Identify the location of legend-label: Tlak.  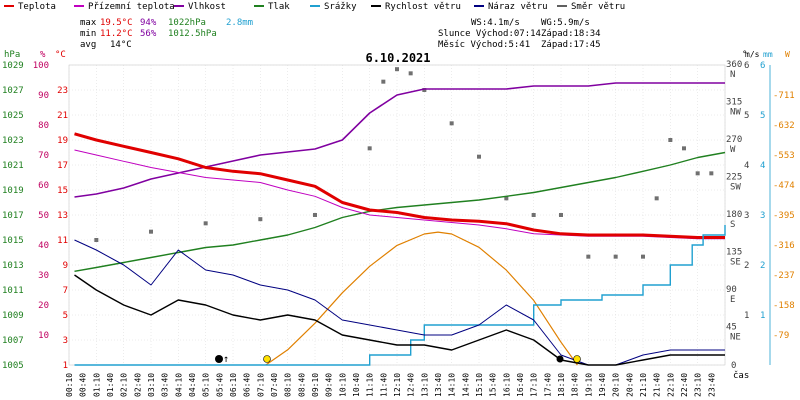
(279, 7).